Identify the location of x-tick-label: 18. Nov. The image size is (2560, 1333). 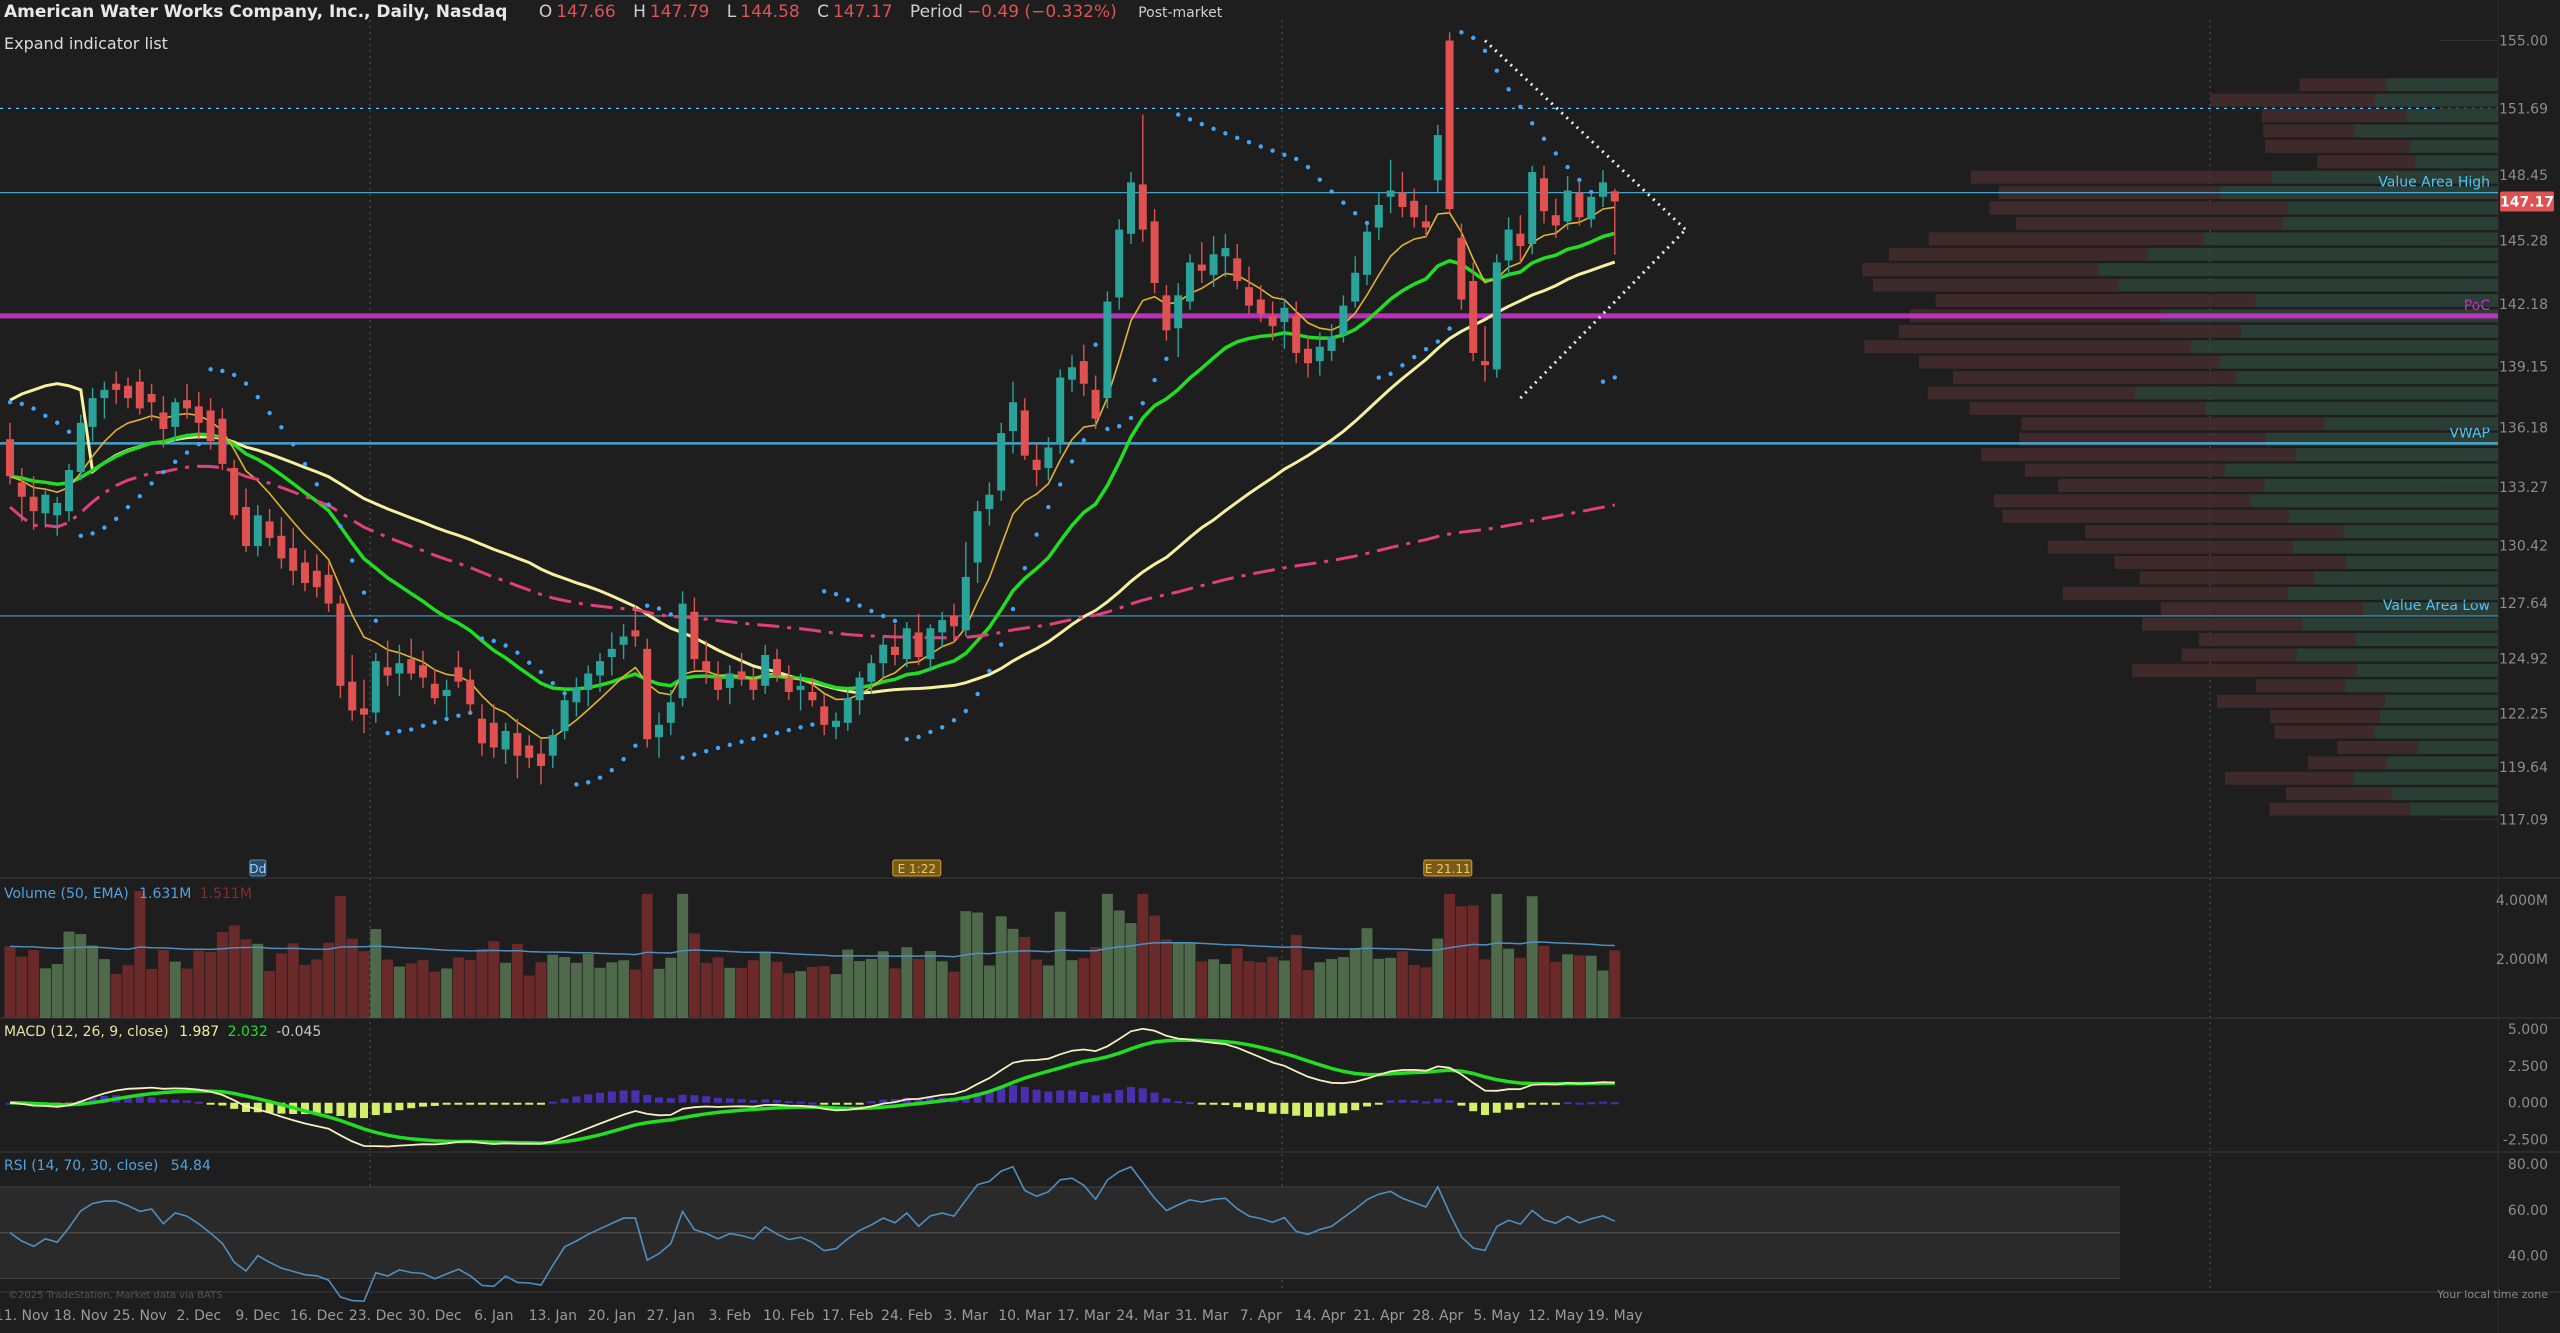
(81, 1316).